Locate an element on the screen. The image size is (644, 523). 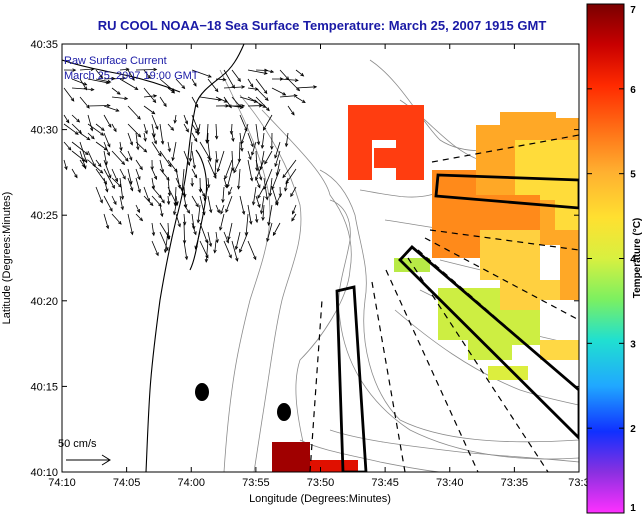
y-tick-label: 40:10 is located at coordinates (44, 473).